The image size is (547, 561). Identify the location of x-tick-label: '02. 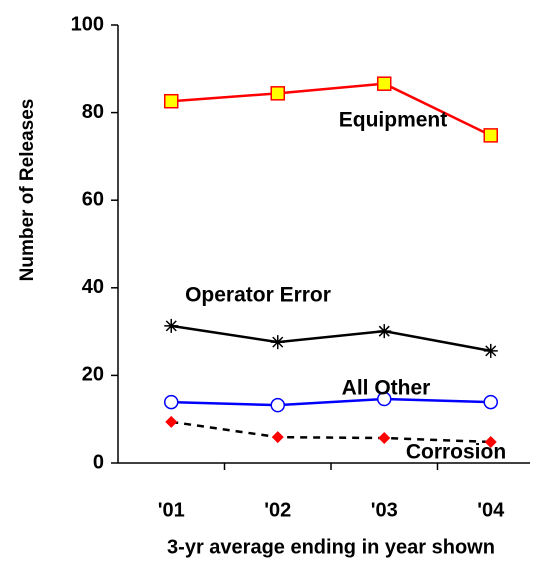
(277, 510).